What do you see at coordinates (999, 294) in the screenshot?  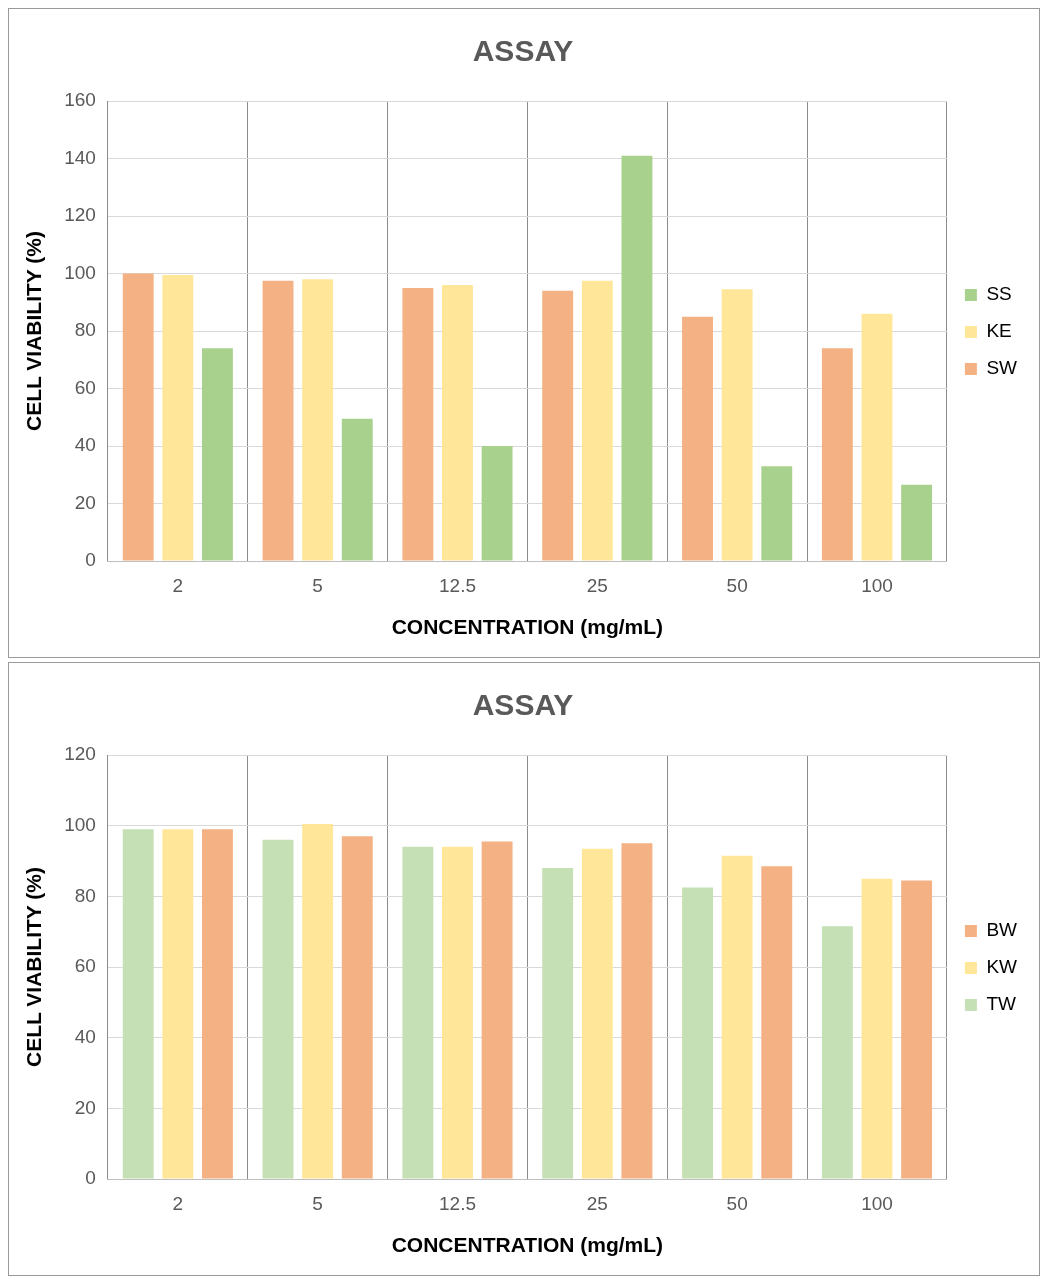 I see `legend-label: SS` at bounding box center [999, 294].